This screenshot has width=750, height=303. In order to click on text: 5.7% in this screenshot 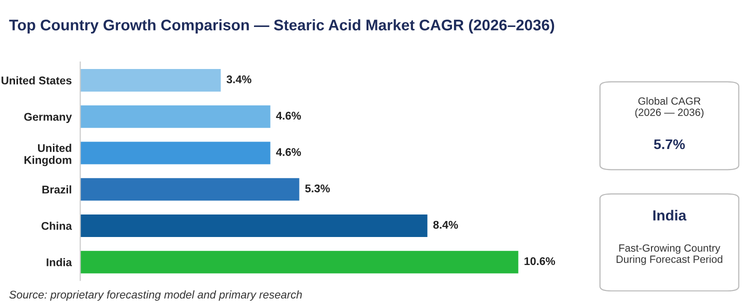, I will do `click(669, 144)`.